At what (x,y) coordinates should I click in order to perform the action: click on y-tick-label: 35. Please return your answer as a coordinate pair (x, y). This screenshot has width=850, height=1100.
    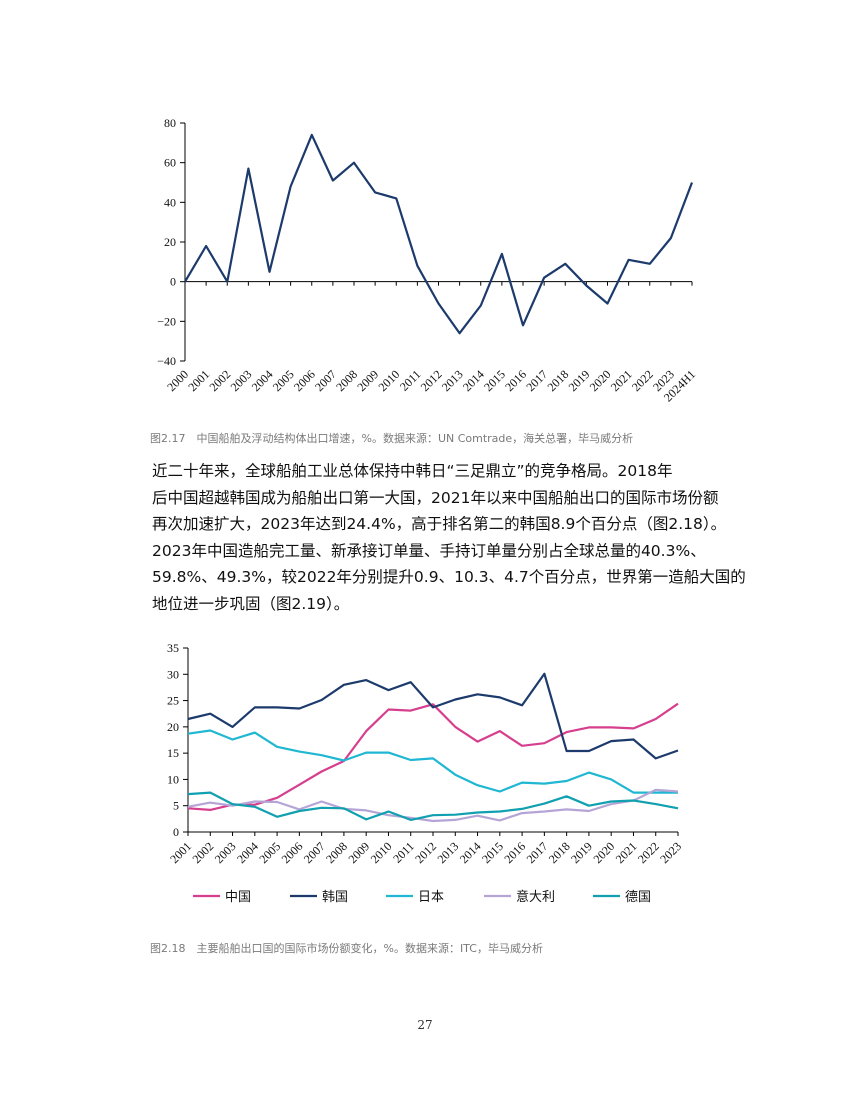
    Looking at the image, I should click on (173, 648).